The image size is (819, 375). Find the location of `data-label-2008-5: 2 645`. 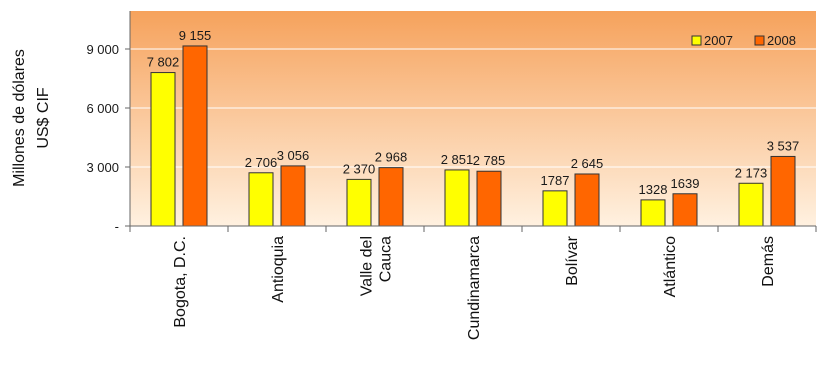

data-label-2008-5: 2 645 is located at coordinates (587, 163).